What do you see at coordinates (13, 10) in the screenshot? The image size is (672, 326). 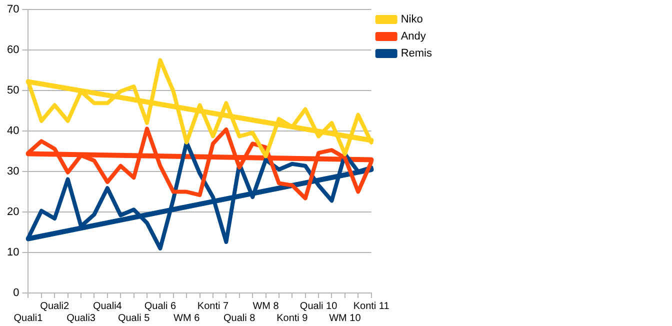 I see `y-tick-label: 70` at bounding box center [13, 10].